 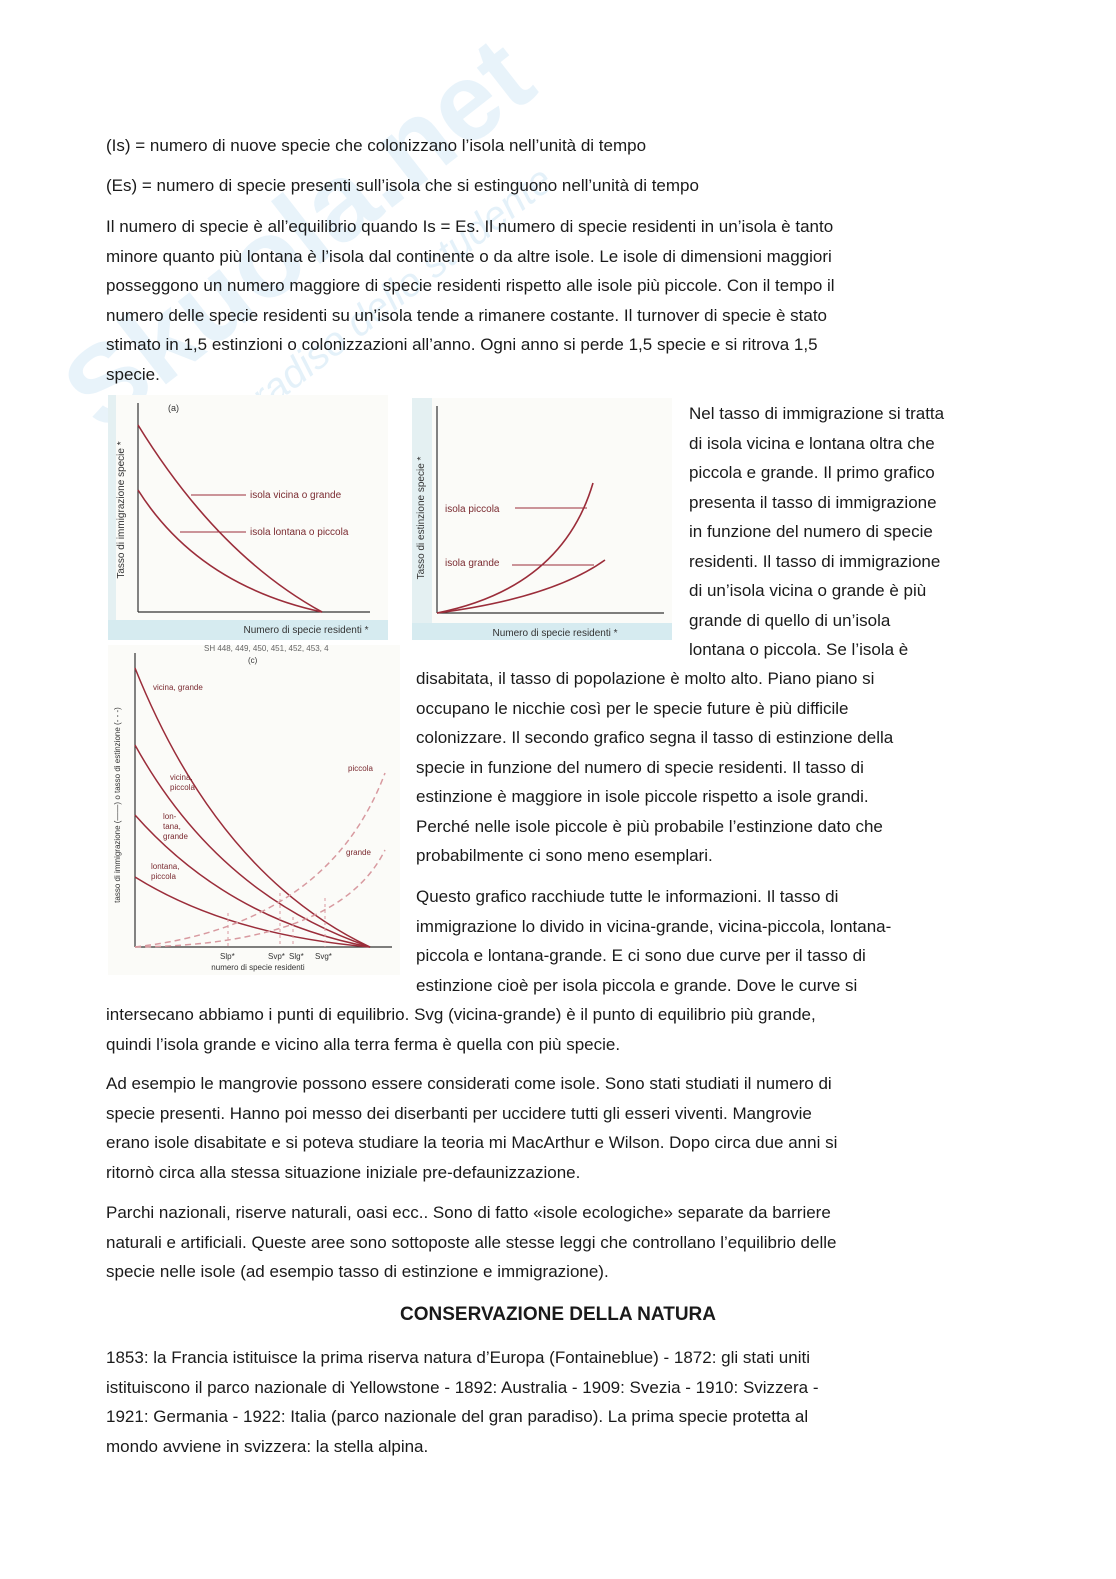 What do you see at coordinates (172, 826) in the screenshot?
I see `label-lontana-grande-2: tana,` at bounding box center [172, 826].